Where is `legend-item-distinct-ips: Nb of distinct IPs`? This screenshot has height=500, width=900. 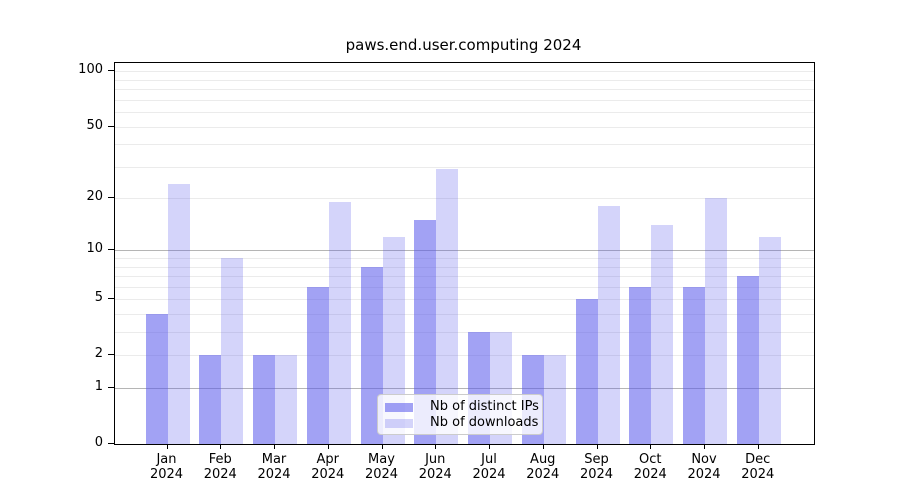
legend-item-distinct-ips: Nb of distinct IPs is located at coordinates (462, 407).